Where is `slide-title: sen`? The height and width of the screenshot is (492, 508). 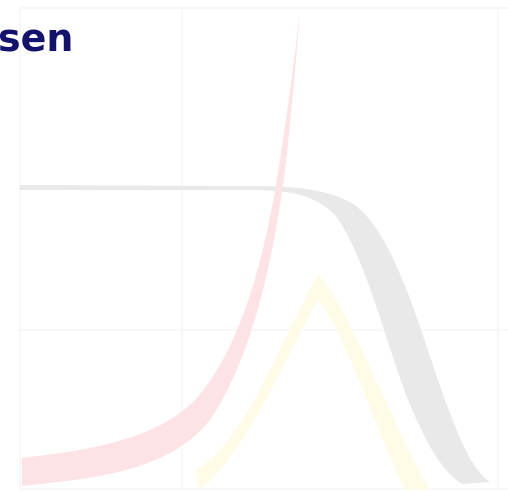 slide-title: sen is located at coordinates (37, 38).